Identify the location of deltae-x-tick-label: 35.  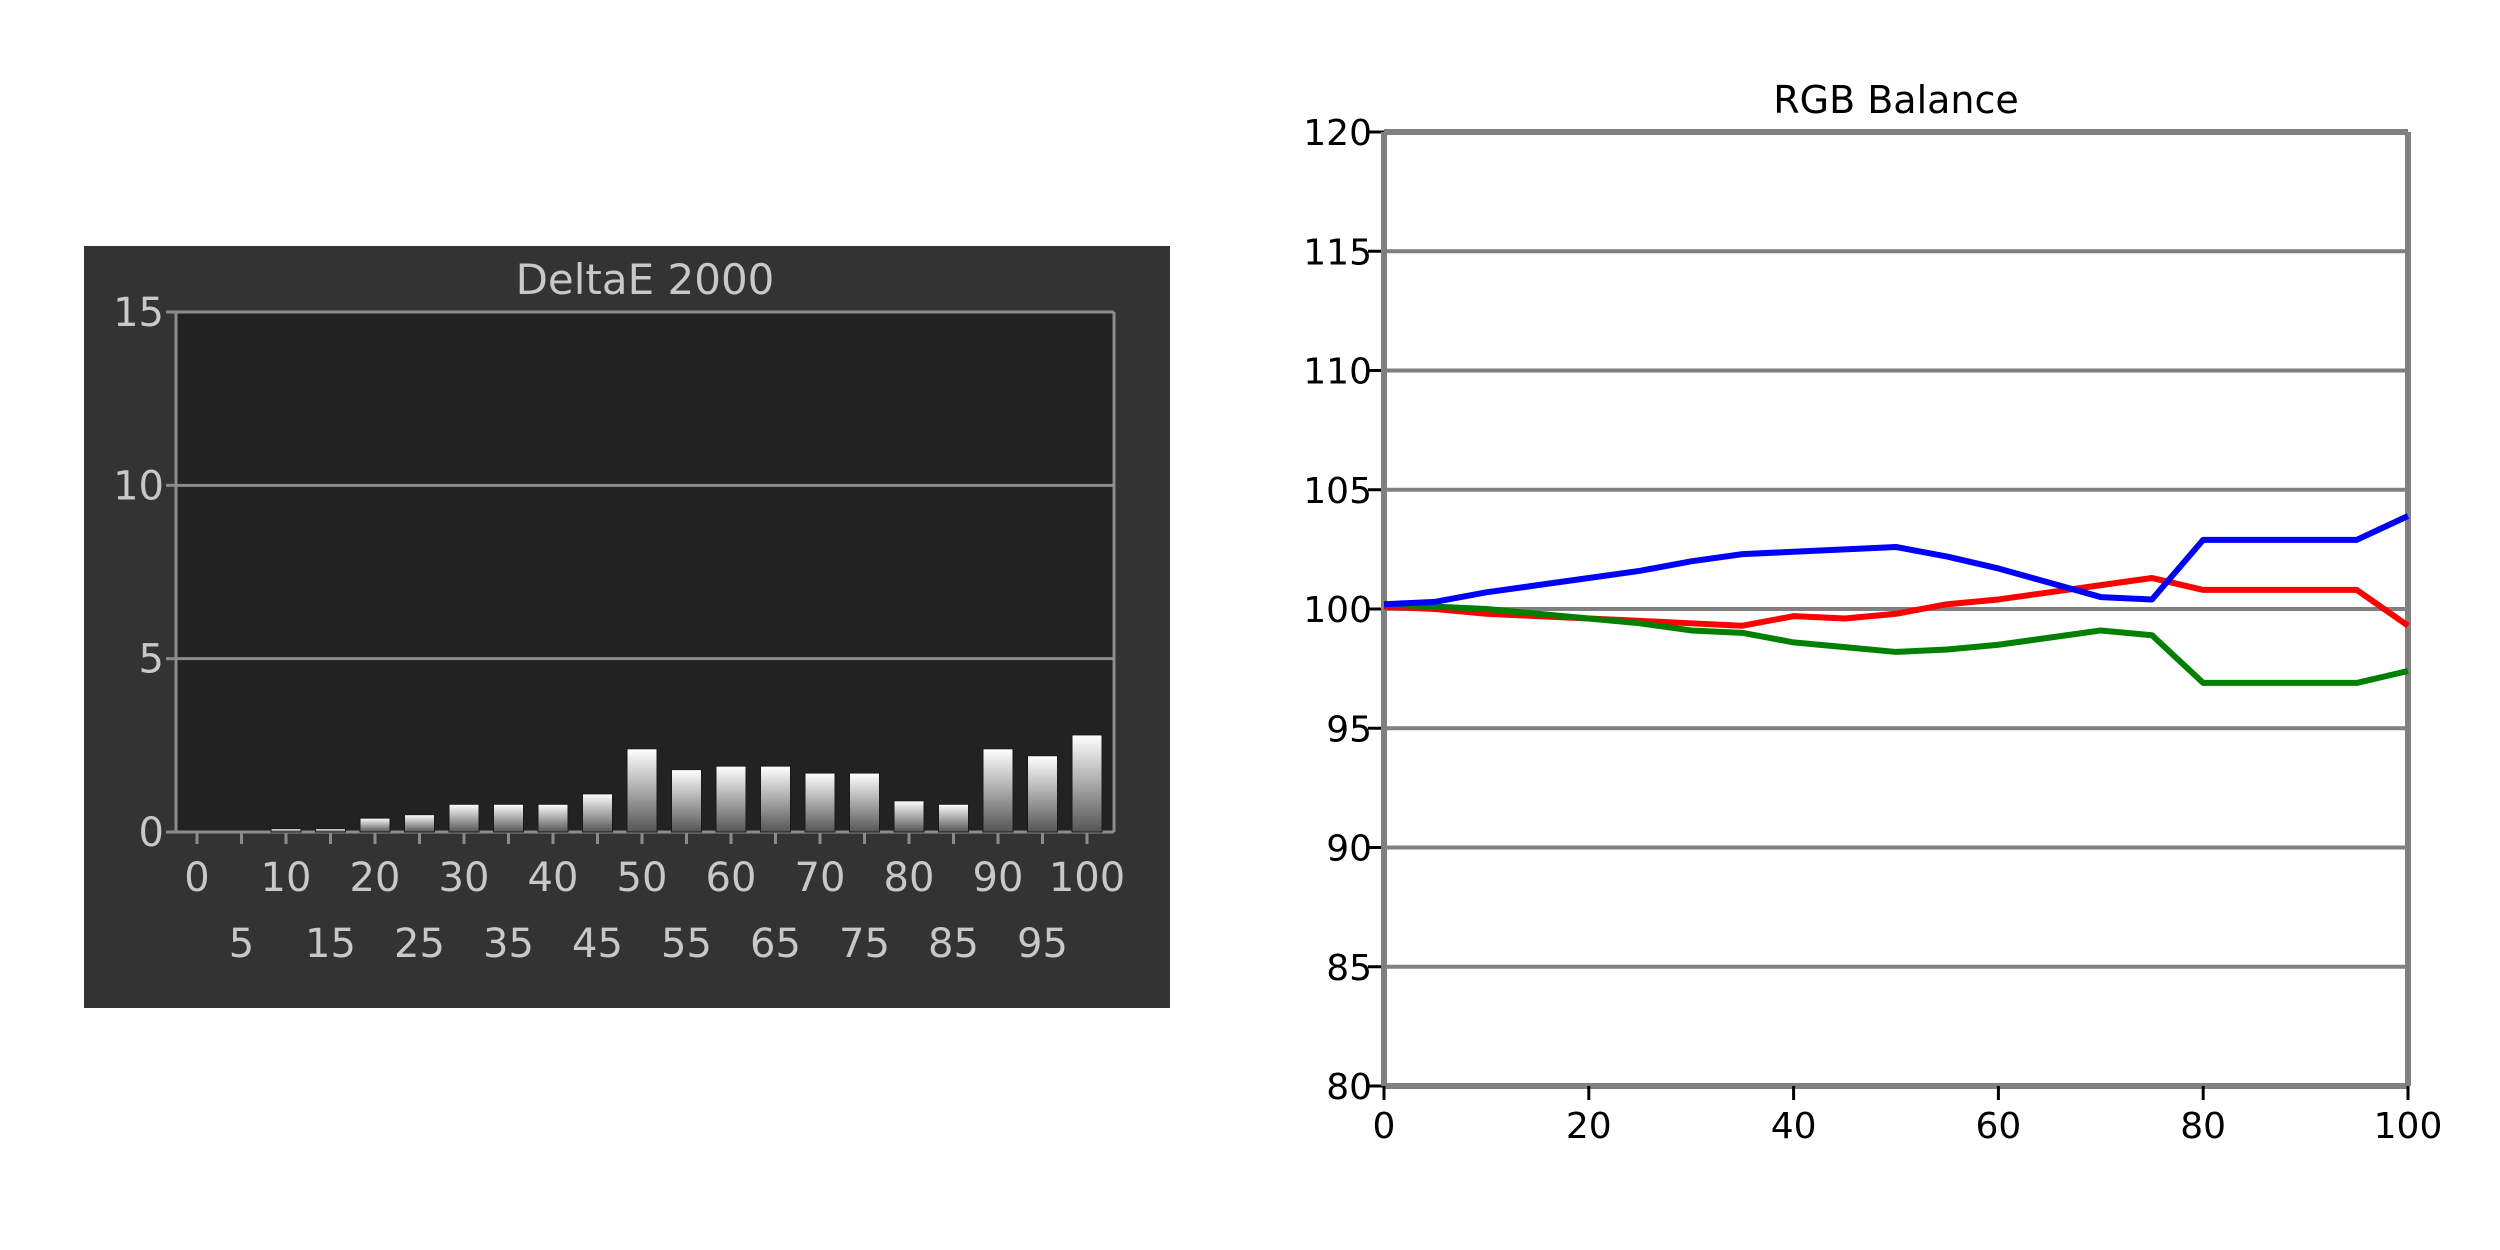
(508, 944).